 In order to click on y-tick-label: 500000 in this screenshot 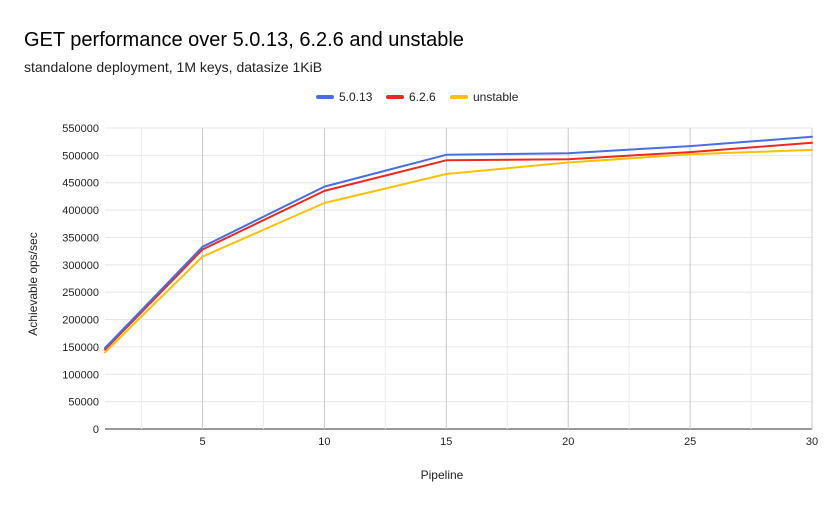, I will do `click(80, 156)`.